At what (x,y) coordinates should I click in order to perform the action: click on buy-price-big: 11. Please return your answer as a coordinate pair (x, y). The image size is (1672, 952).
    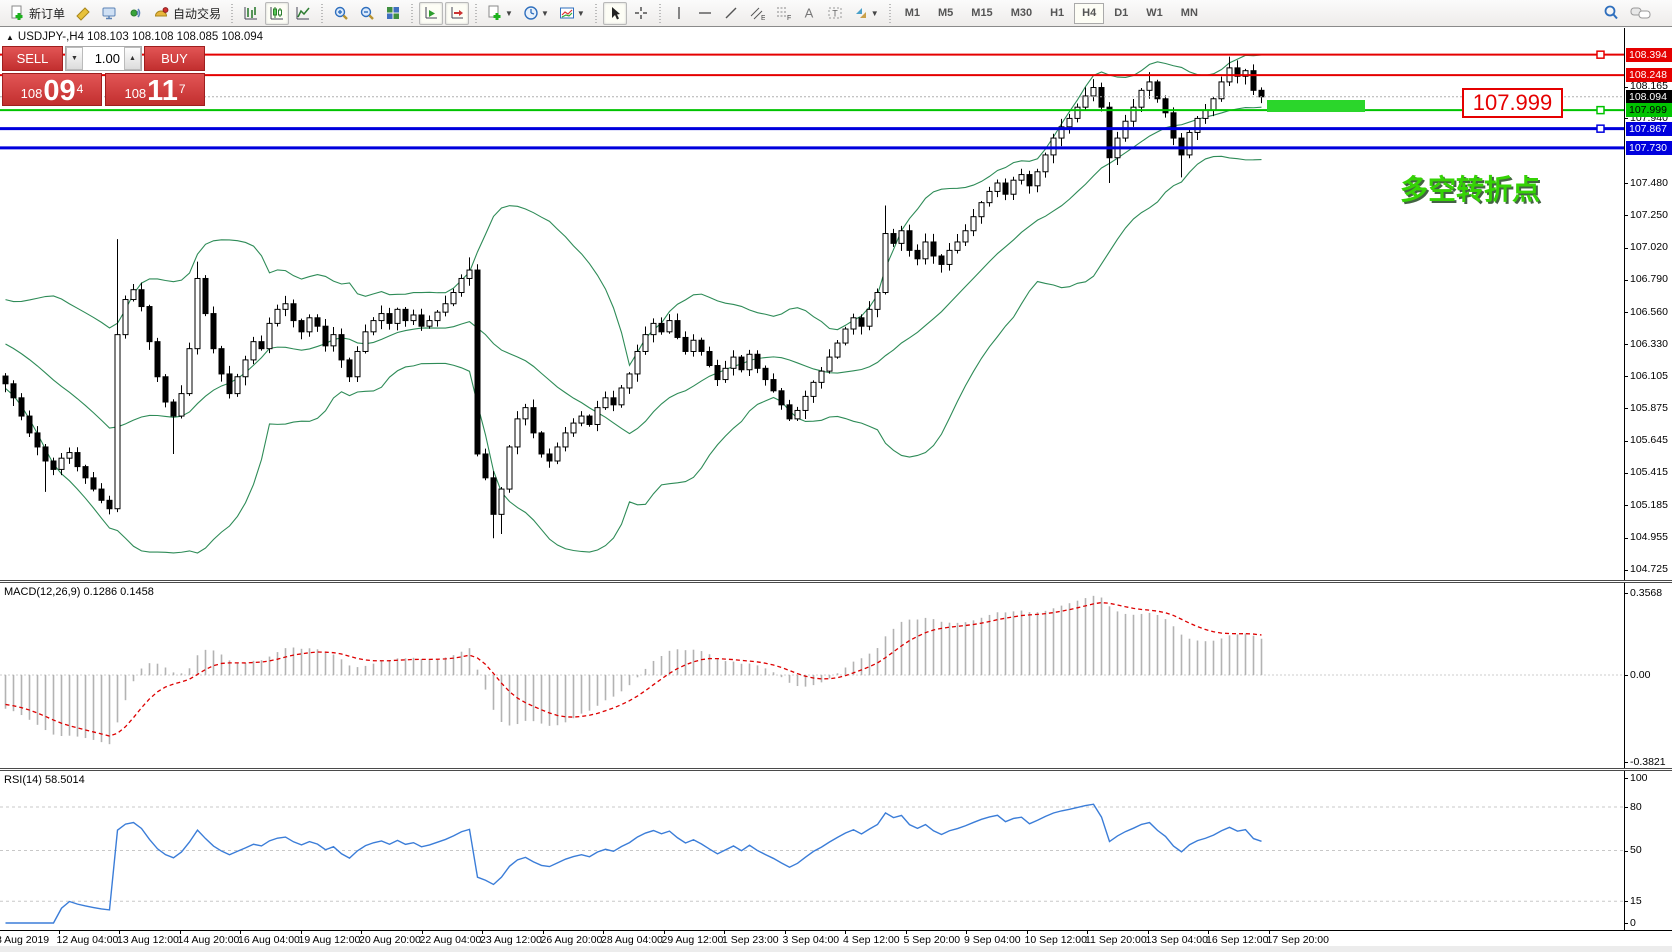
    Looking at the image, I should click on (162, 91).